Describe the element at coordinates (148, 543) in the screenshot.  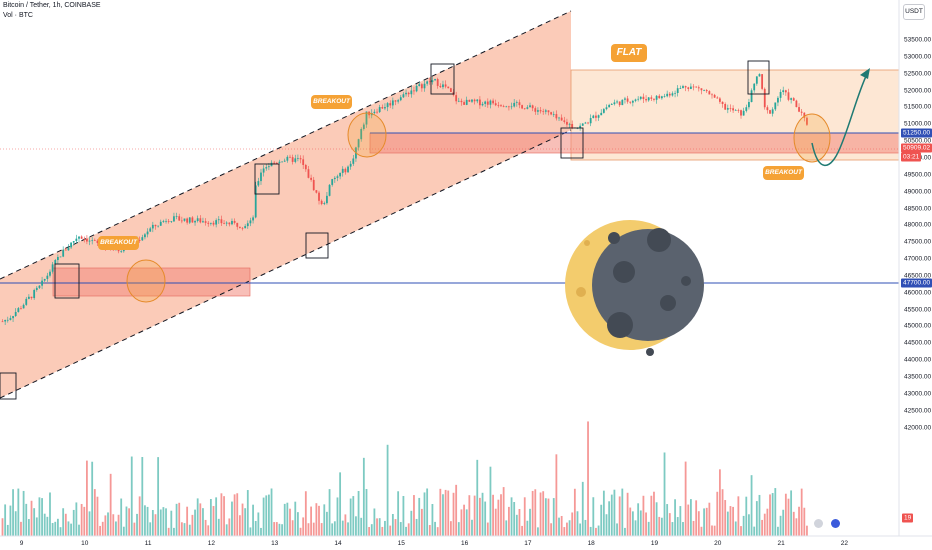
I see `x-tick-label: 11` at that location.